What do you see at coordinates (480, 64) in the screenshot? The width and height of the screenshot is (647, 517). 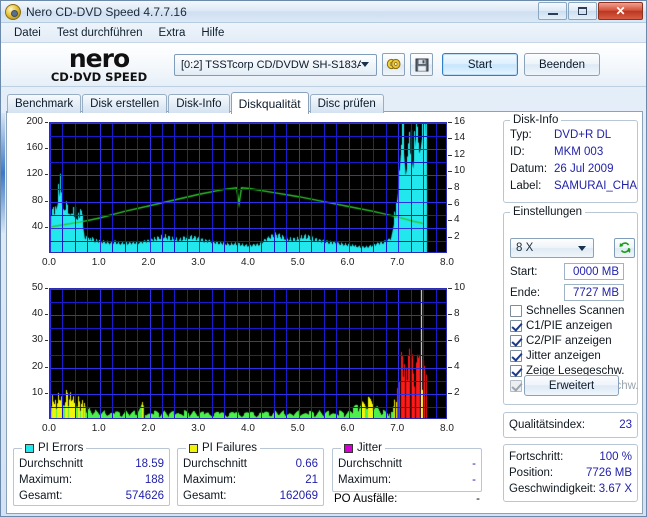 I see `start-button: Start` at bounding box center [480, 64].